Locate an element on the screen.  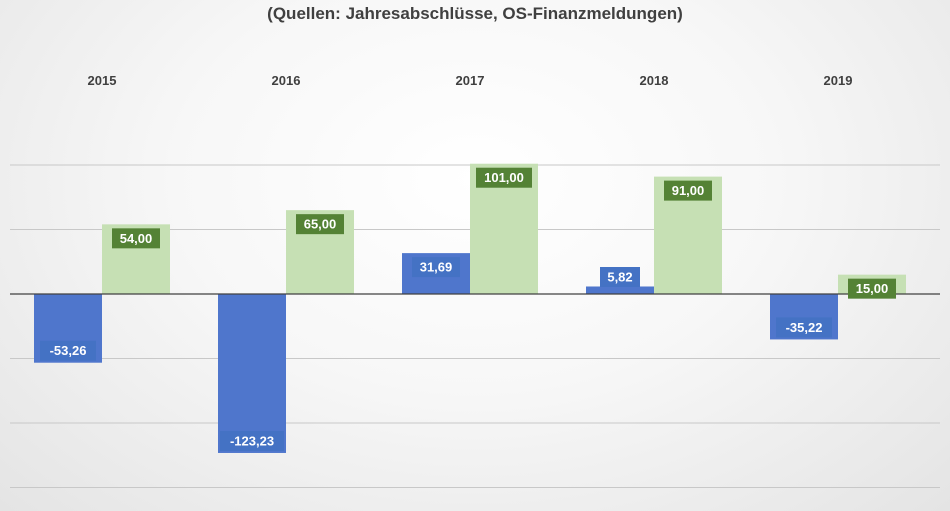
data-label-2015-s1: -53,26 is located at coordinates (68, 350).